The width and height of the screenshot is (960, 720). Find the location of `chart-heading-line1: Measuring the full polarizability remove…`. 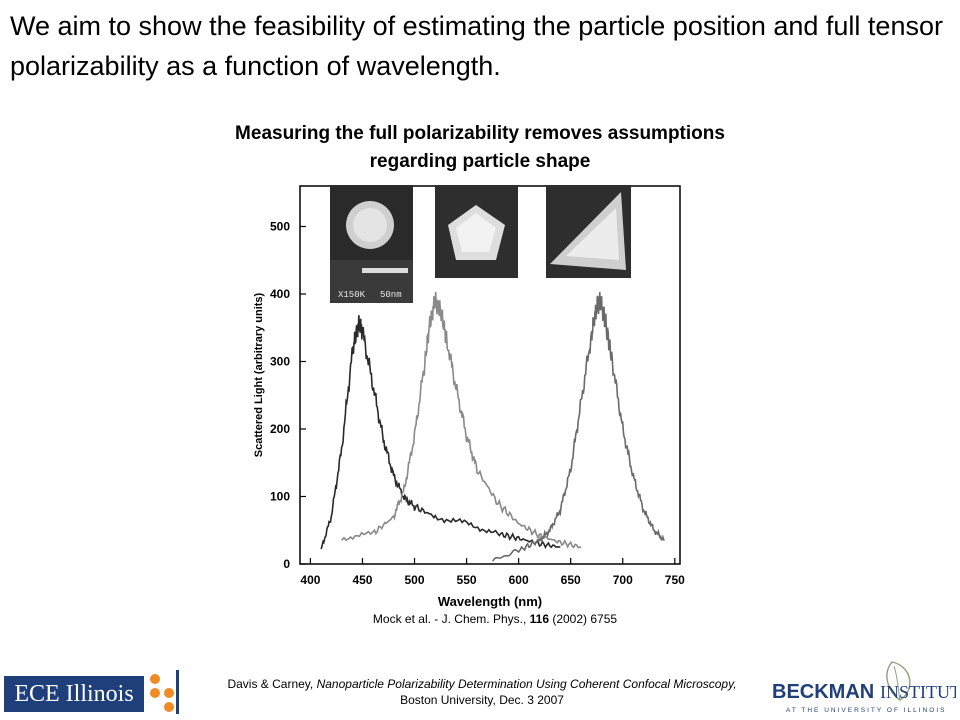

chart-heading-line1: Measuring the full polarizability remove… is located at coordinates (480, 133).